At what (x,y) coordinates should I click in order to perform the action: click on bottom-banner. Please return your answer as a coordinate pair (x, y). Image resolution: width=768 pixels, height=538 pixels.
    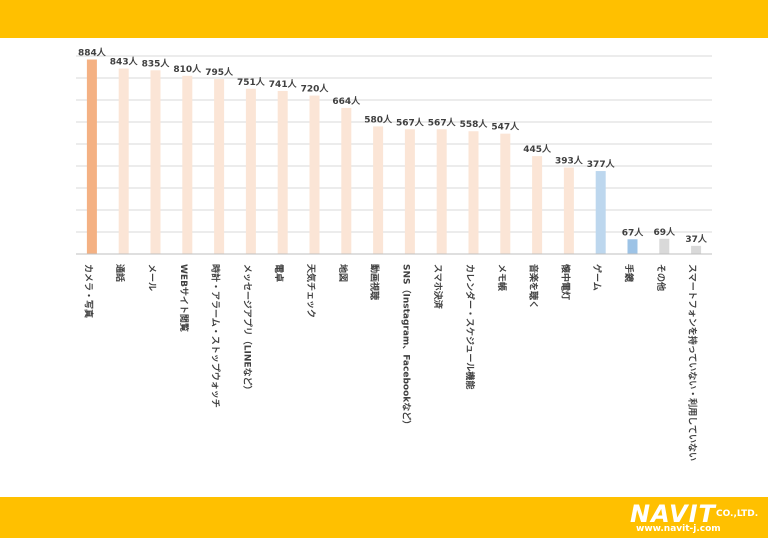
    Looking at the image, I should click on (384, 517).